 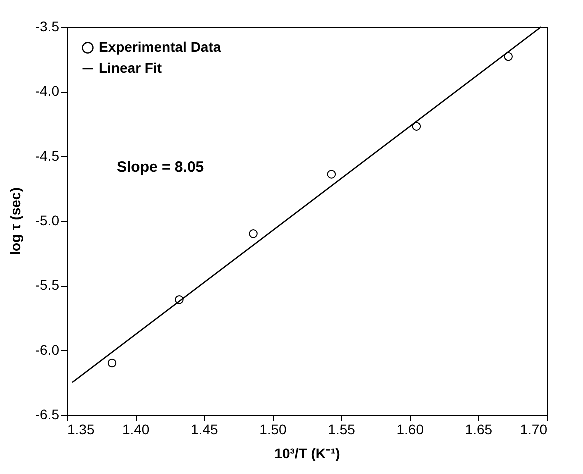 What do you see at coordinates (81, 430) in the screenshot?
I see `x-tick-label: 1.35` at bounding box center [81, 430].